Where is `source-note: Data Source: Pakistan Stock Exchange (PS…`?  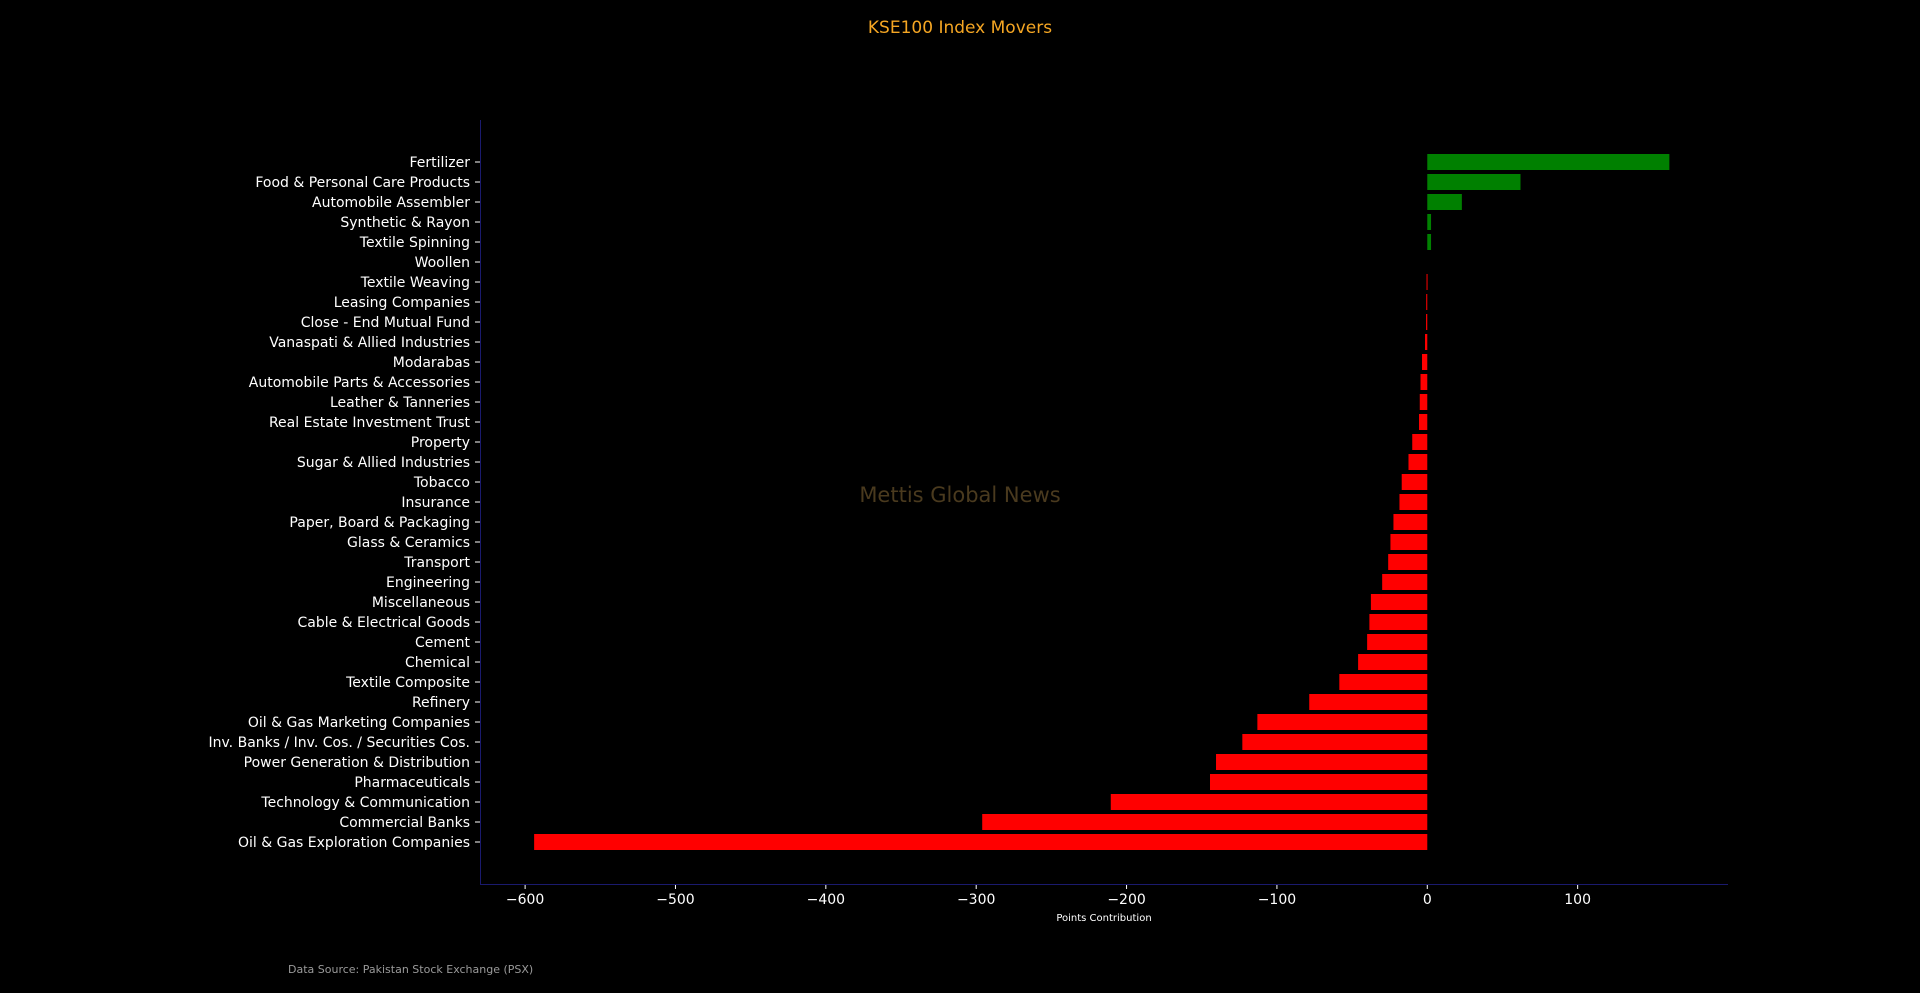 source-note: Data Source: Pakistan Stock Exchange (PS… is located at coordinates (410, 969).